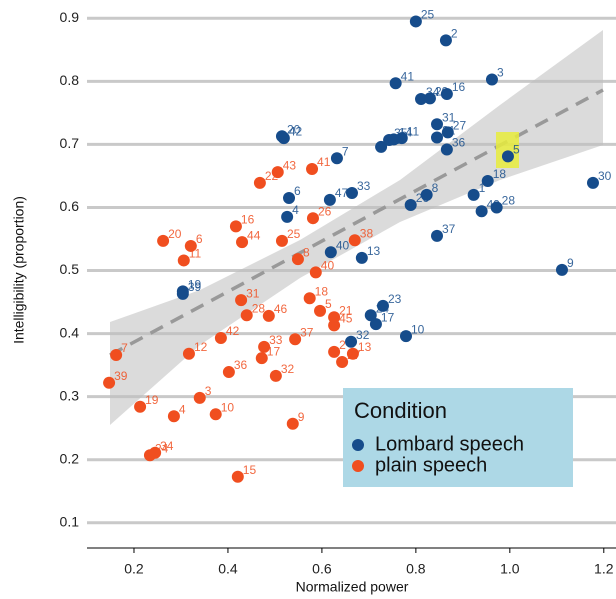 Image resolution: width=616 pixels, height=599 pixels. Describe the element at coordinates (281, 309) in the screenshot. I see `point-label: 46` at that location.